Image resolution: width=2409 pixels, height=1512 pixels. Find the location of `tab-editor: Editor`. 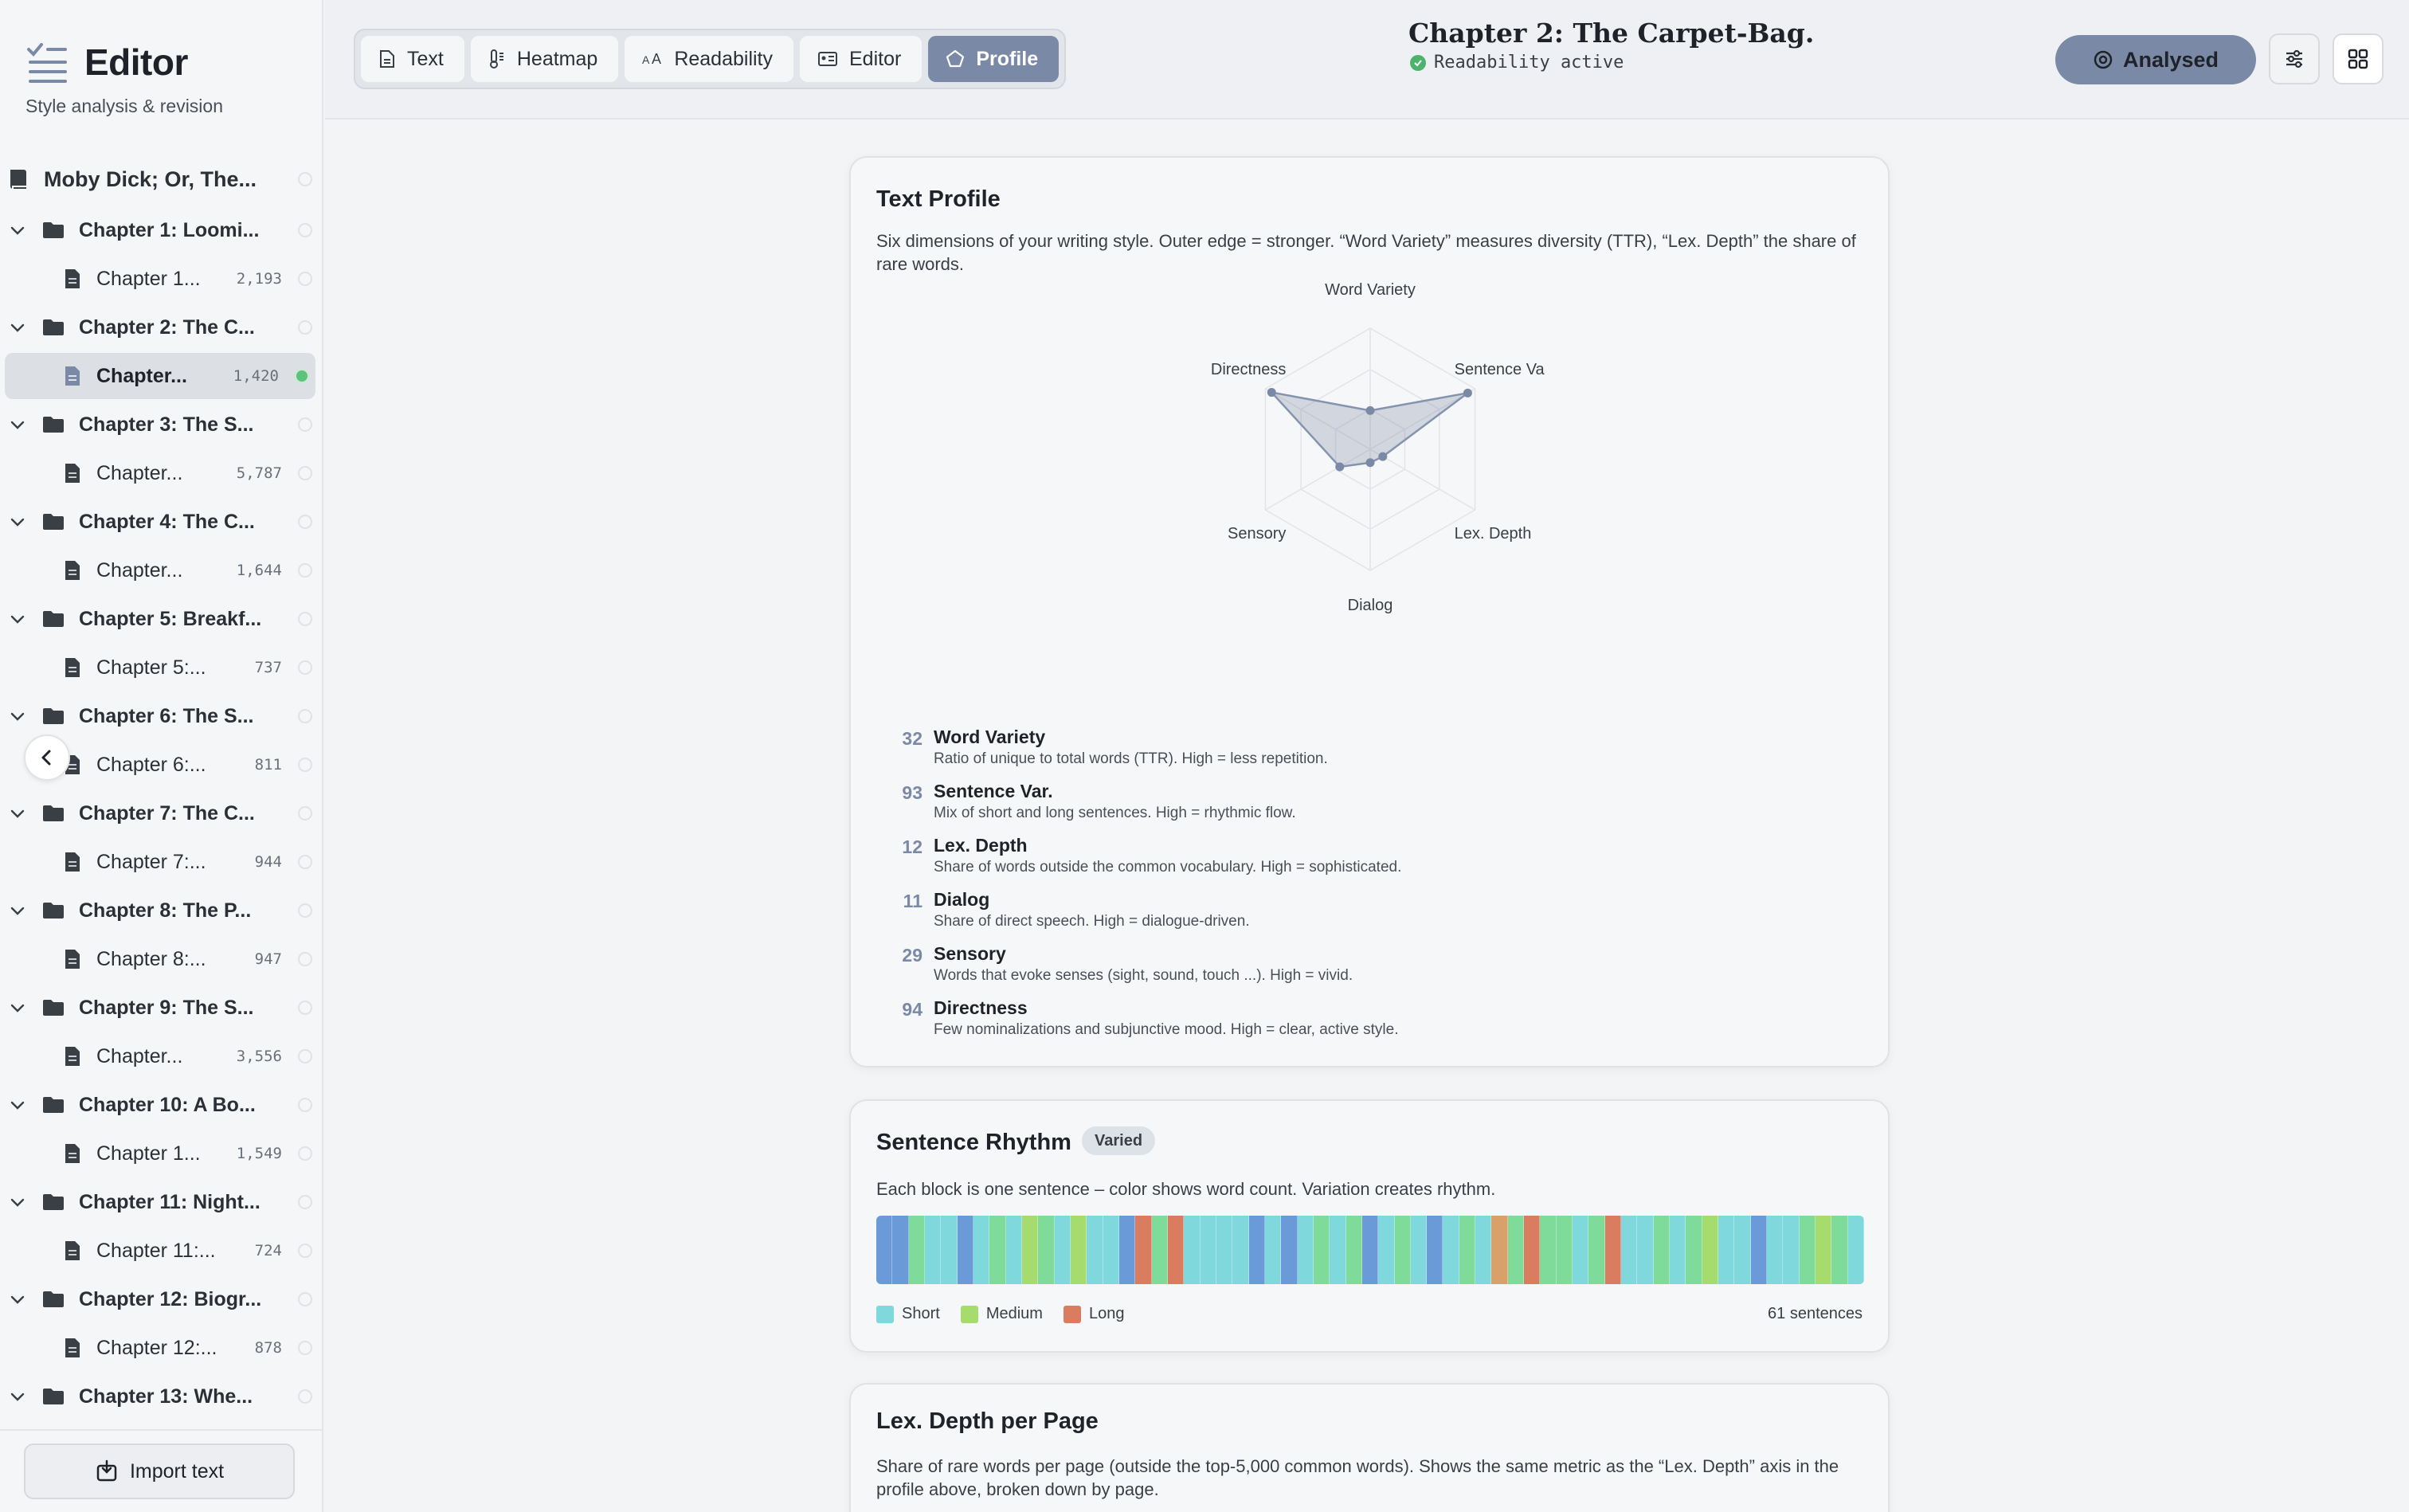

tab-editor: Editor is located at coordinates (861, 59).